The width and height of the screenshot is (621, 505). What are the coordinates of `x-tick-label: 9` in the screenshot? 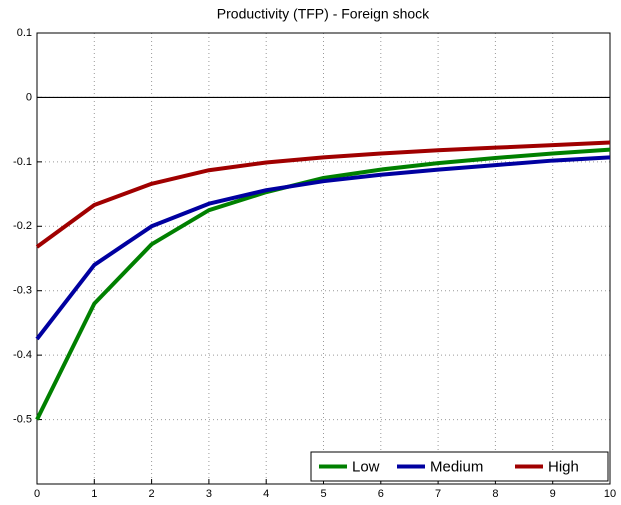 It's located at (553, 494).